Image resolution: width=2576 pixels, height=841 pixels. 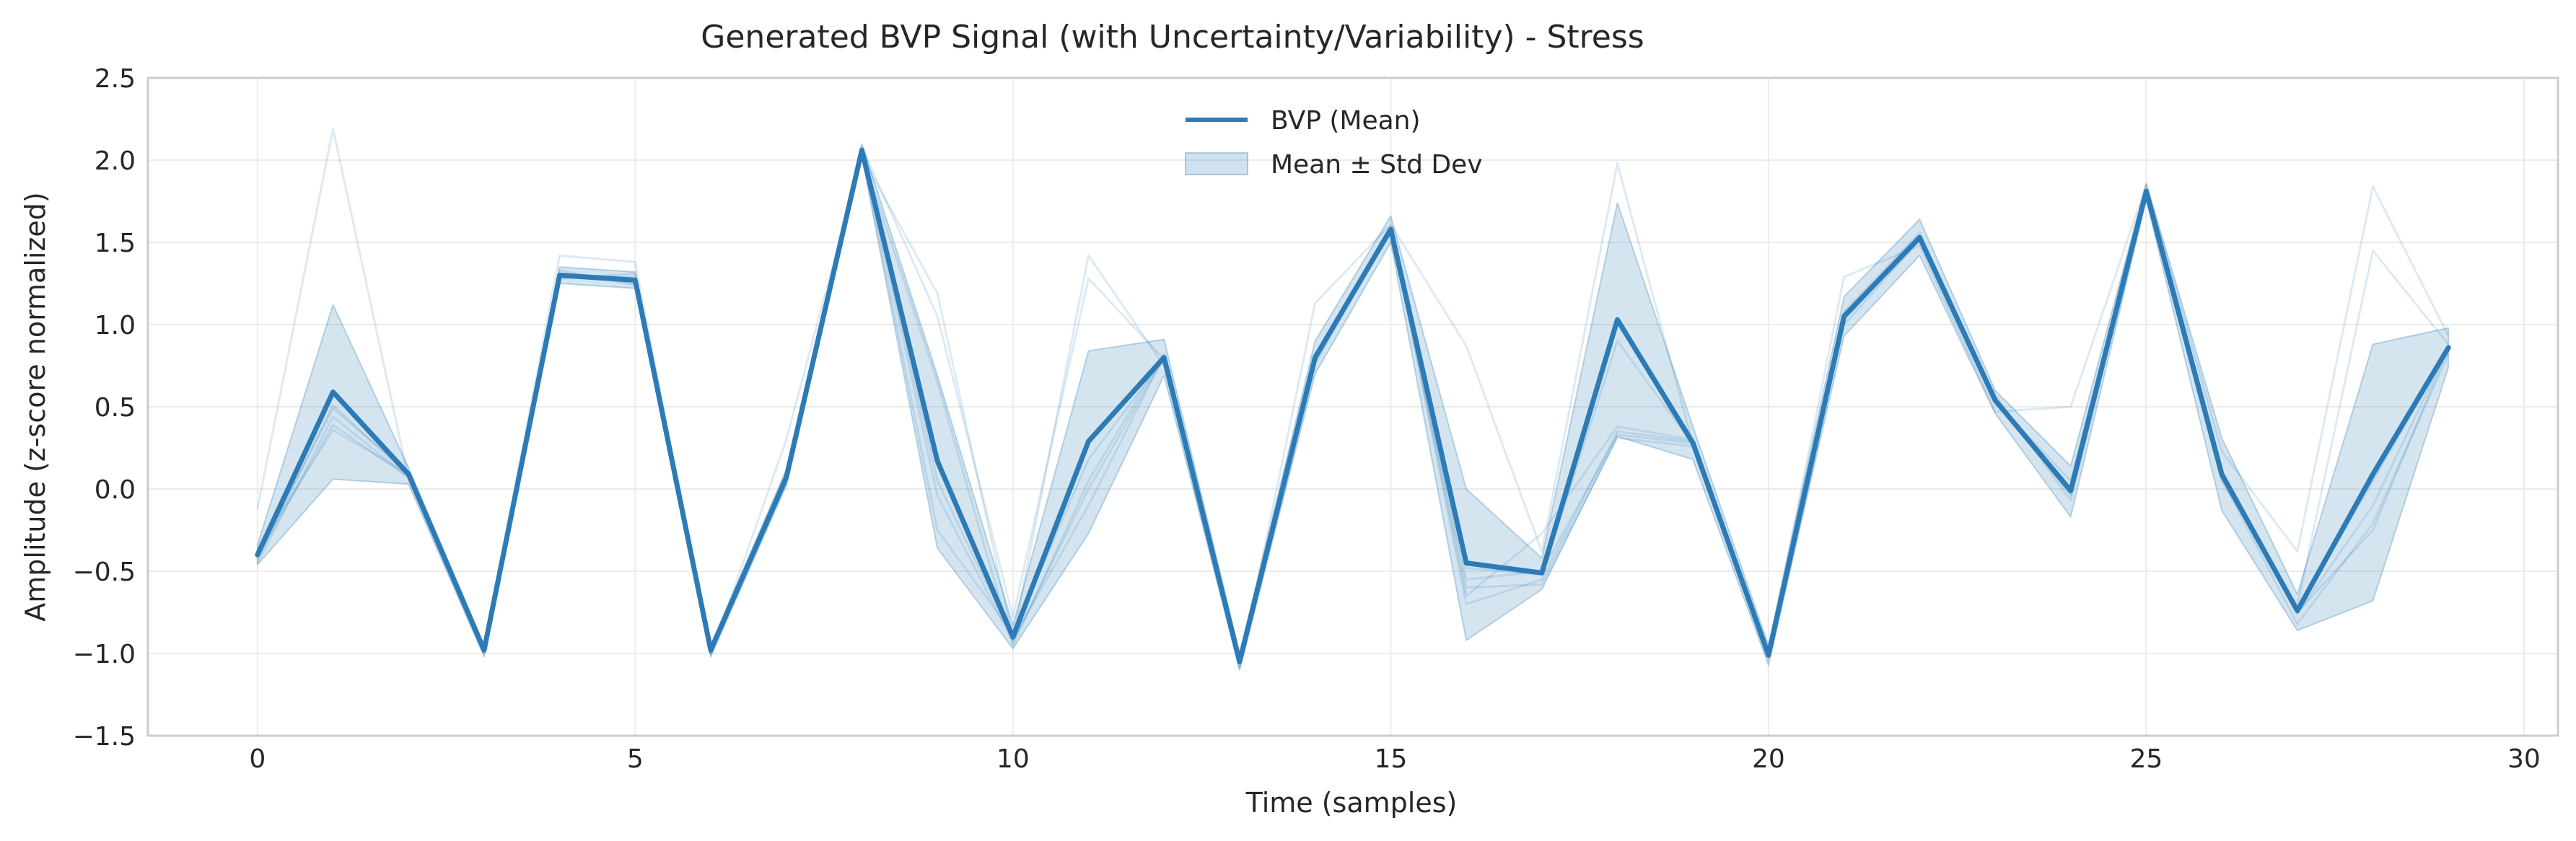 I want to click on x-tick-label: 25, so click(x=2146, y=759).